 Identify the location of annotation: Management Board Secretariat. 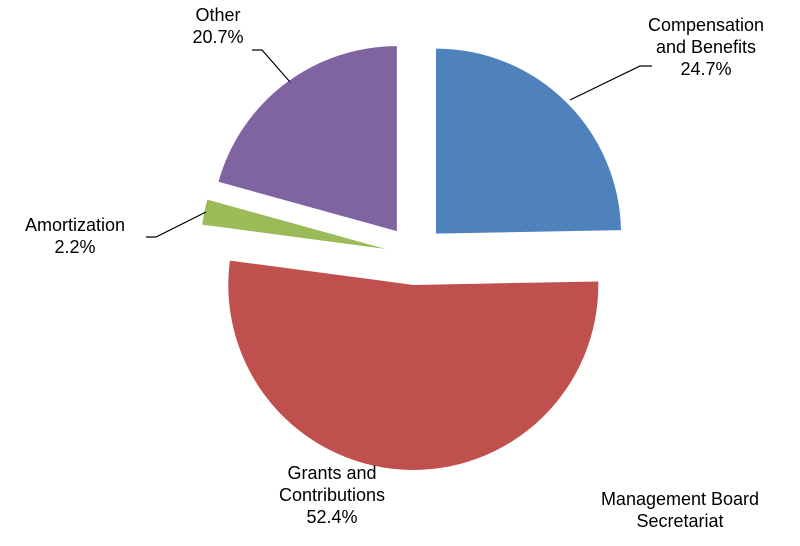
(680, 510).